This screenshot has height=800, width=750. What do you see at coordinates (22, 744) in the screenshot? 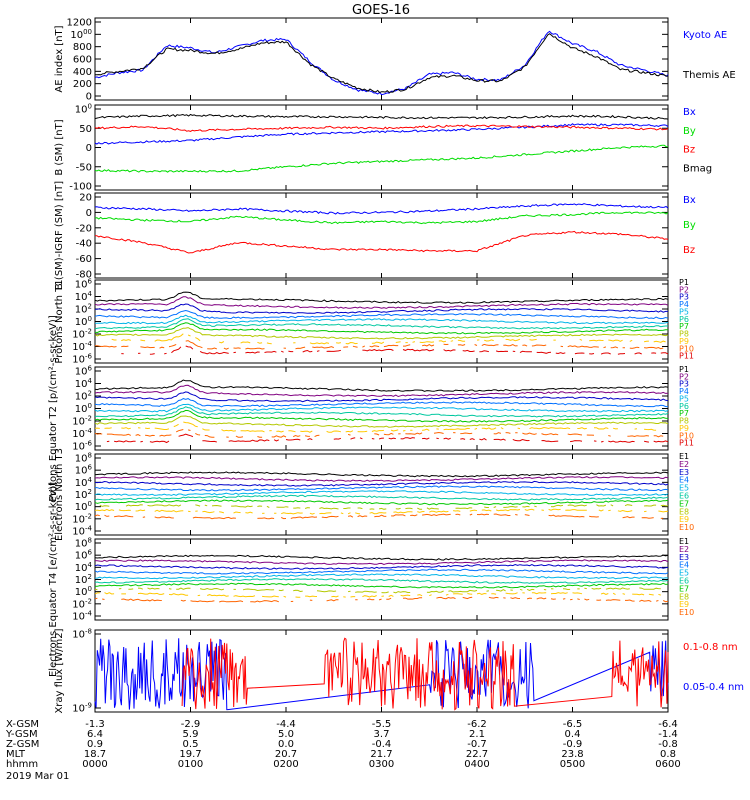
I see `orbit-row-label: Z-GSM` at bounding box center [22, 744].